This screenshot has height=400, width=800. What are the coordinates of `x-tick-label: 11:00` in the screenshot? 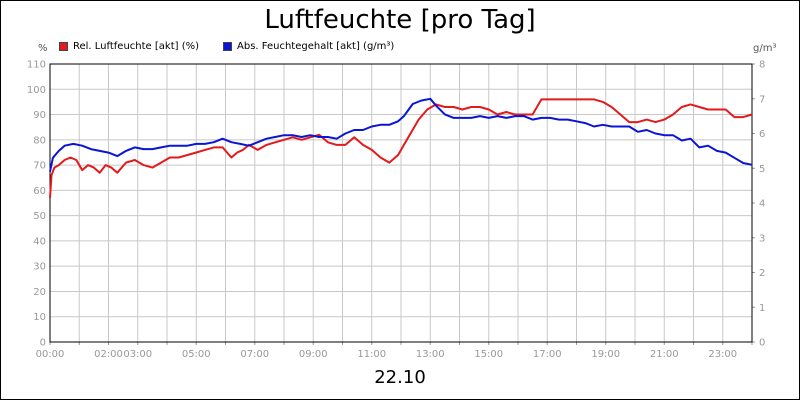 It's located at (371, 354).